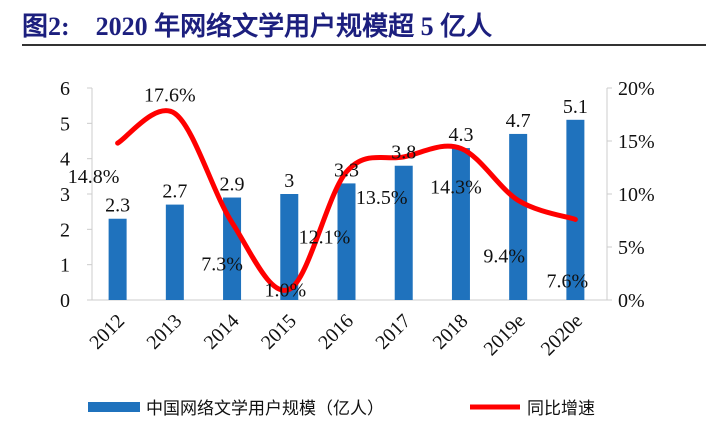 The width and height of the screenshot is (710, 425). What do you see at coordinates (117, 206) in the screenshot?
I see `bar-data-label: 2.3` at bounding box center [117, 206].